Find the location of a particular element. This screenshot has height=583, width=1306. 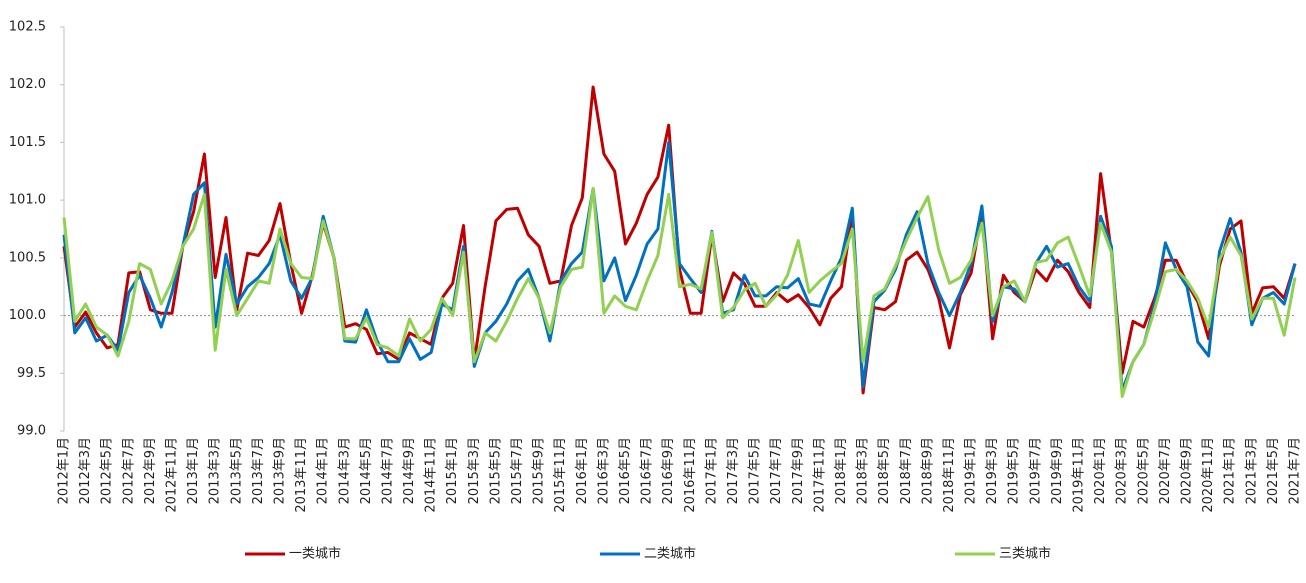

y-tick-label: 100.0 is located at coordinates (27, 315).